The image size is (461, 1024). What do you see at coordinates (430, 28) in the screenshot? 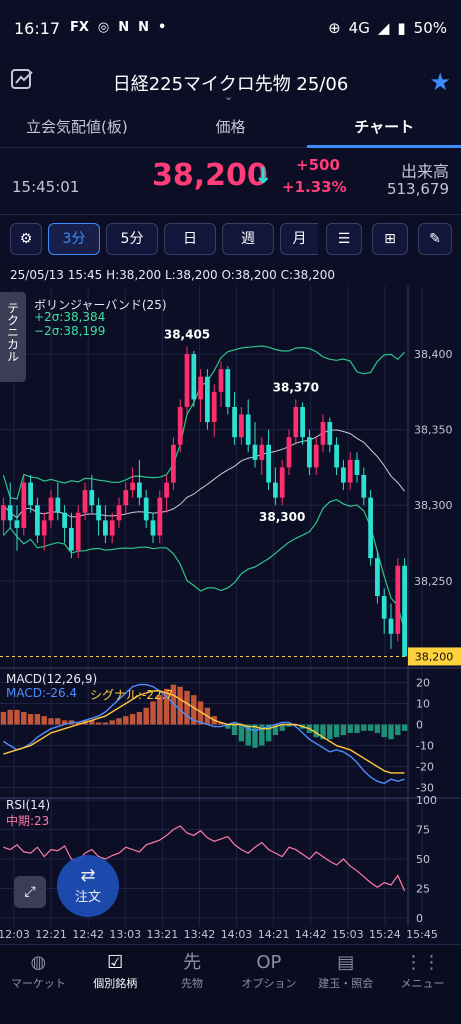
I see `battery-label: 50%` at bounding box center [430, 28].